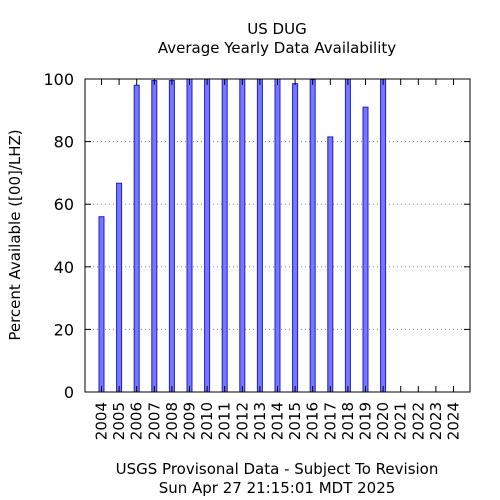 The width and height of the screenshot is (500, 500). What do you see at coordinates (190, 421) in the screenshot?
I see `x-tick-label: 2009` at bounding box center [190, 421].